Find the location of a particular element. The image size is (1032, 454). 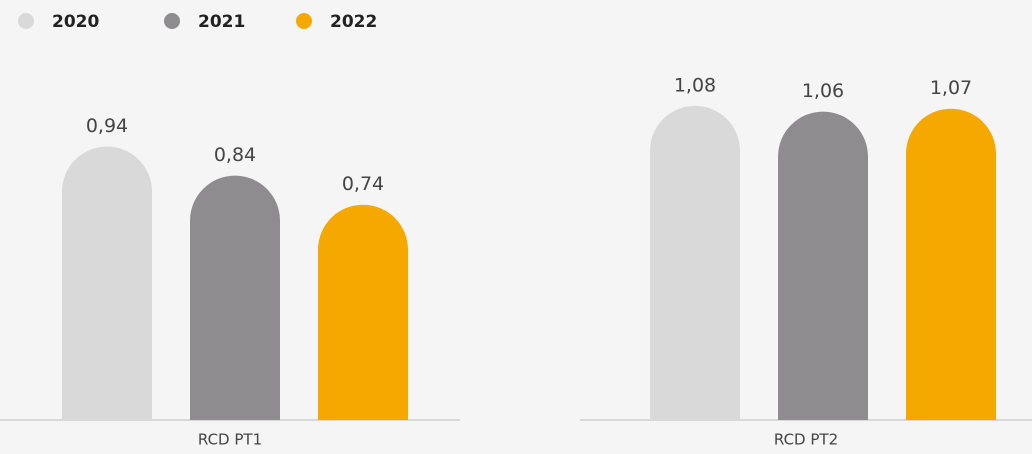

category-label: RCD PT1 is located at coordinates (230, 440).